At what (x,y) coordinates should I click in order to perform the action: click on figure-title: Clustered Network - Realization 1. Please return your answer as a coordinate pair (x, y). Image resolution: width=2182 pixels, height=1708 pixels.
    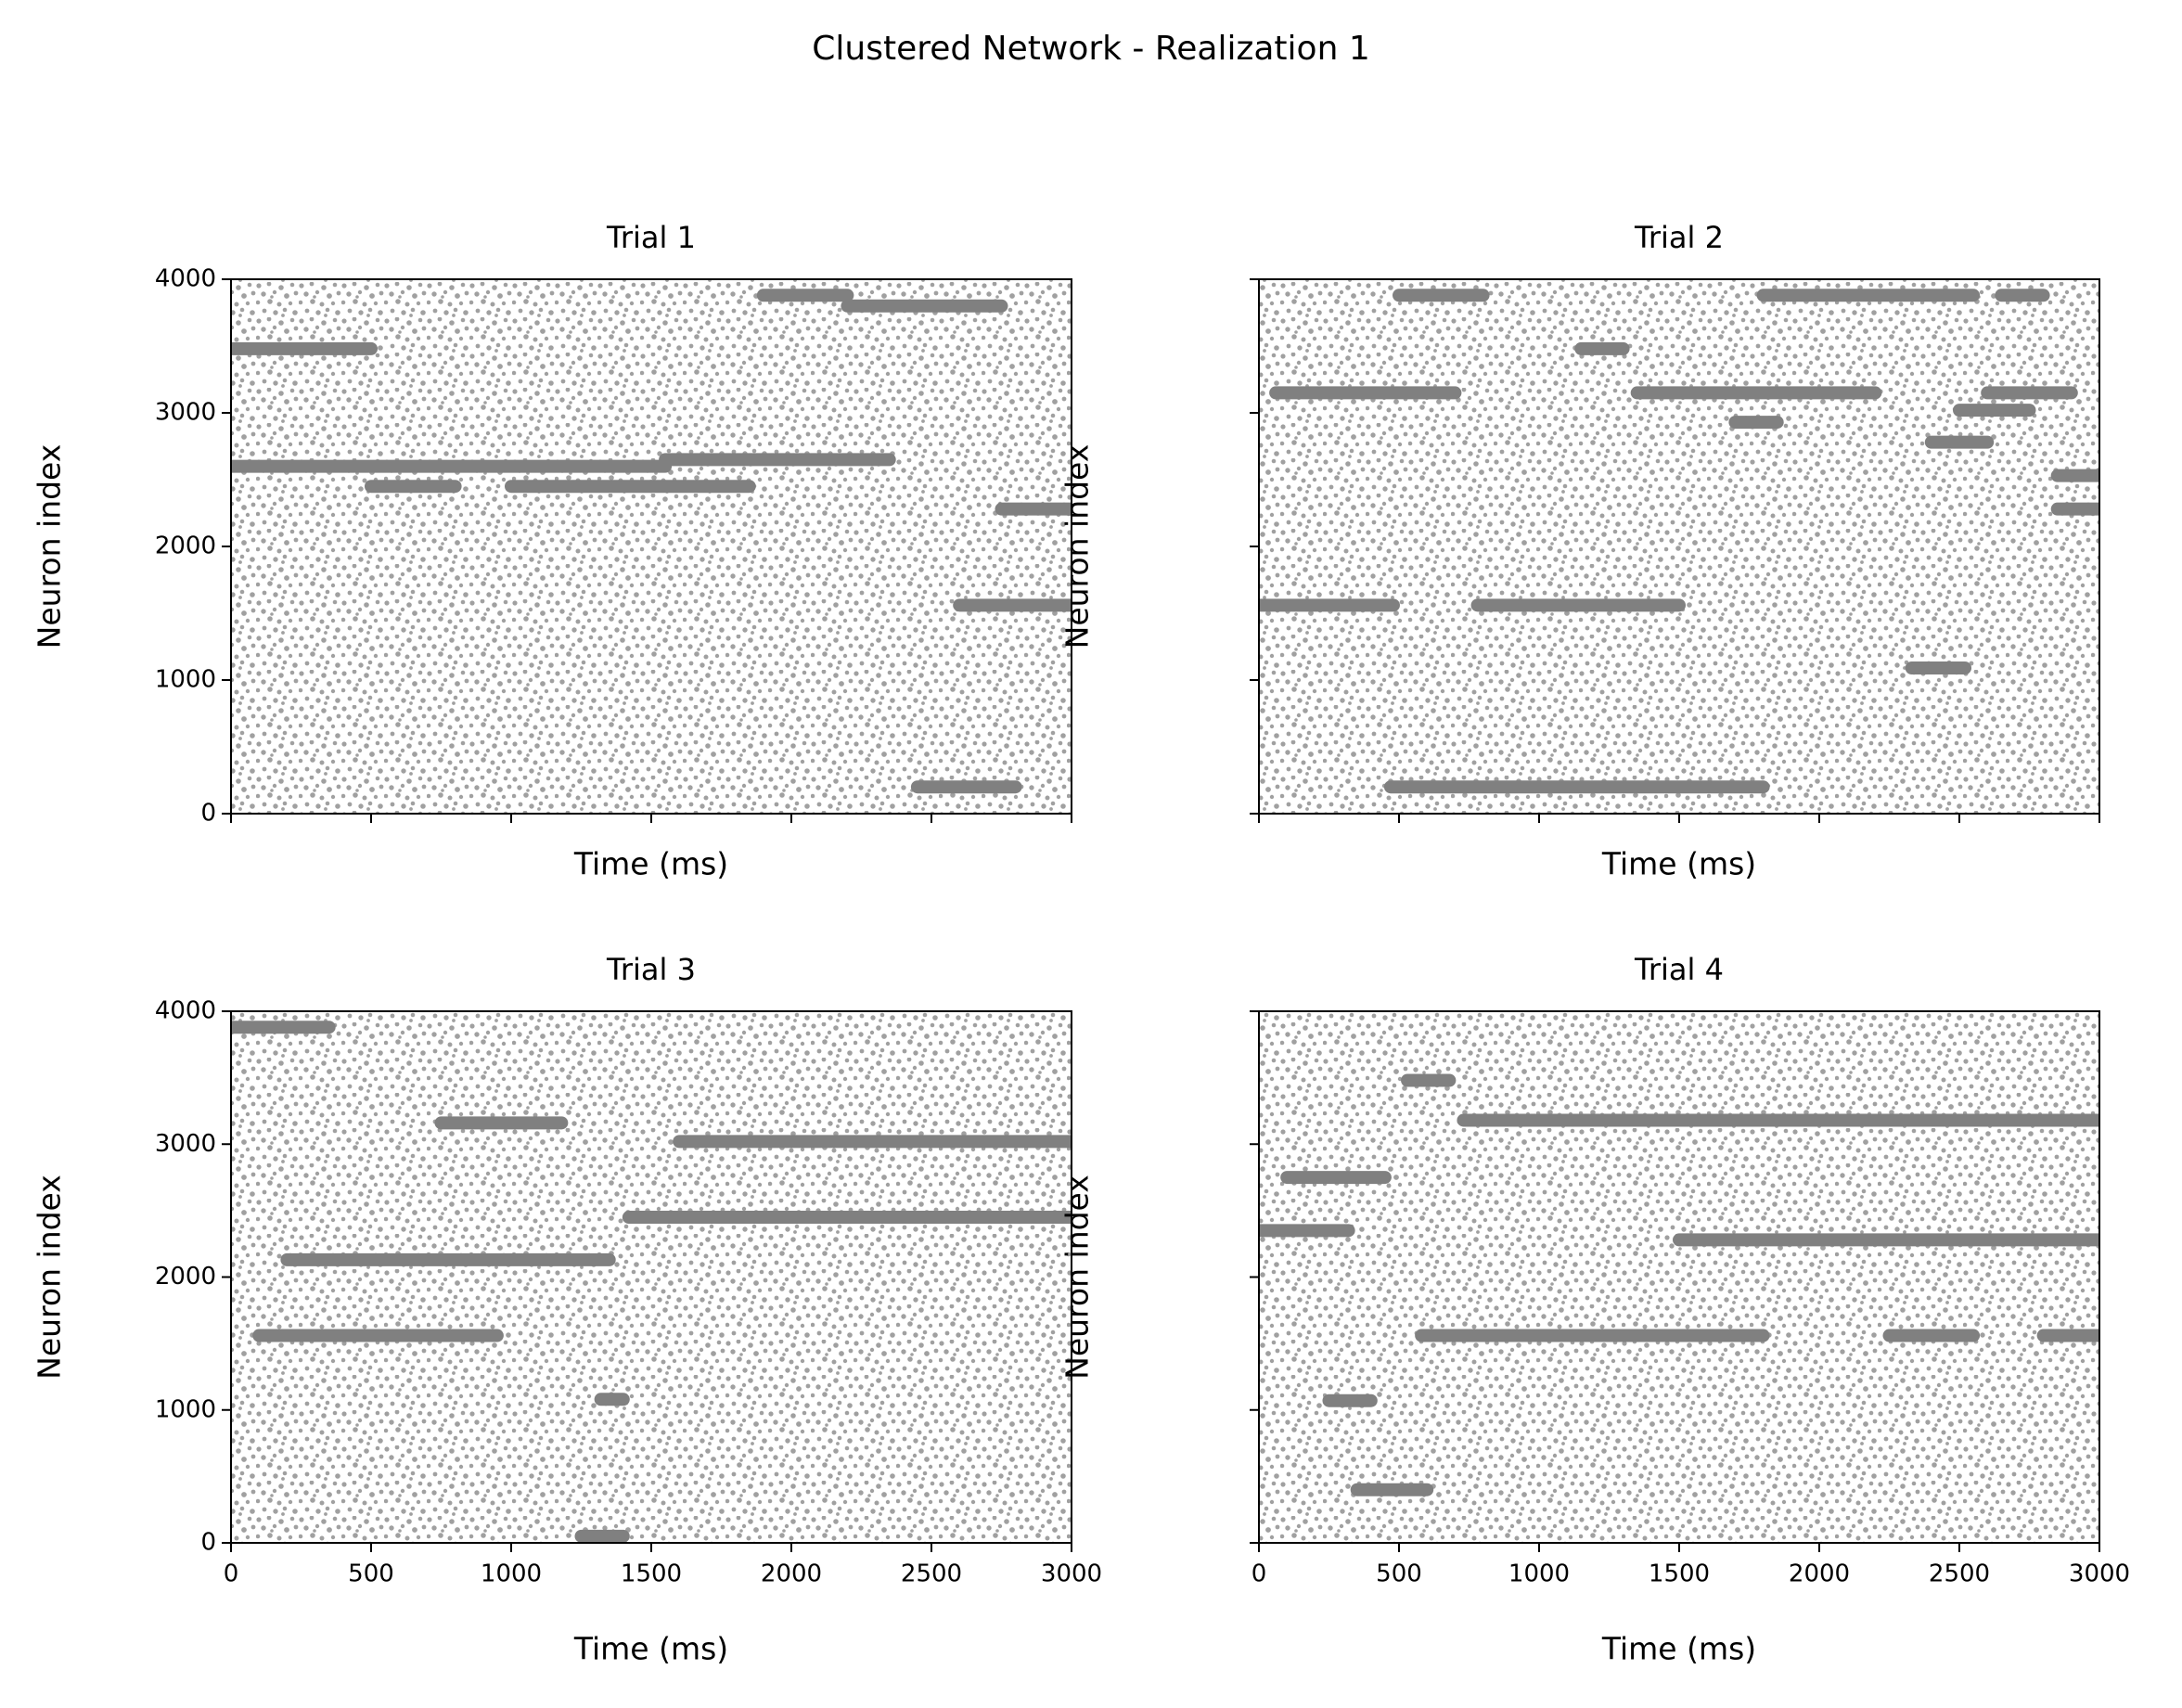
    Looking at the image, I should click on (1091, 49).